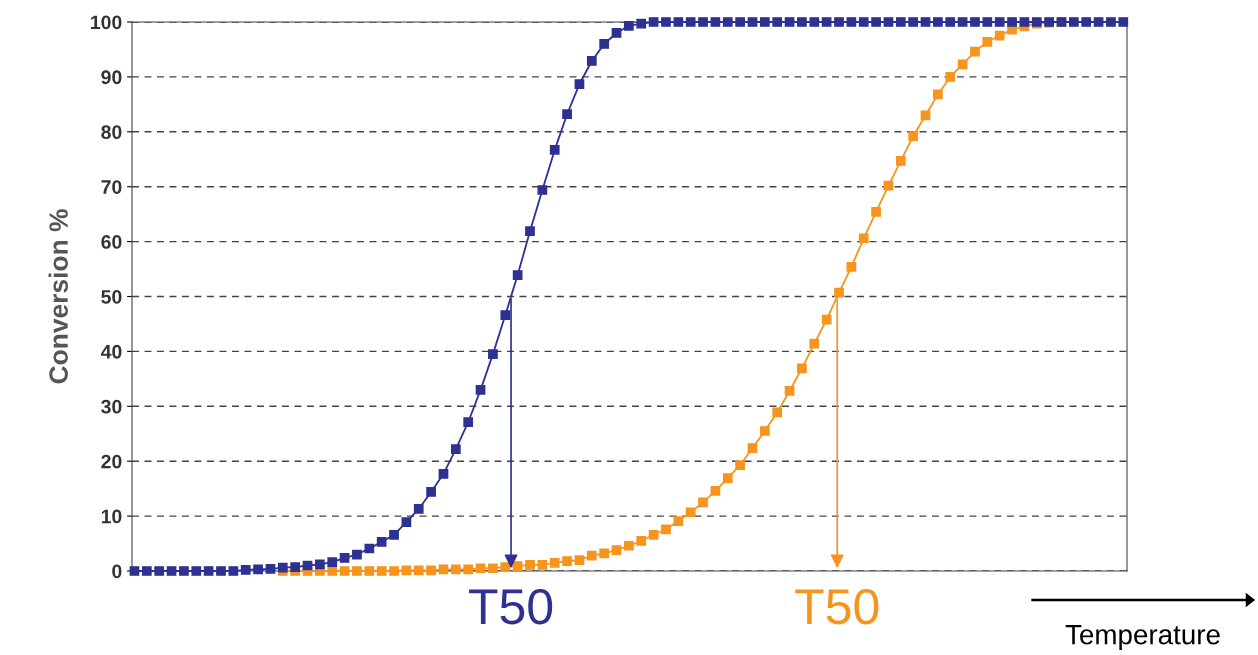 This screenshot has width=1258, height=655. What do you see at coordinates (111, 516) in the screenshot?
I see `y-tick-label: 10` at bounding box center [111, 516].